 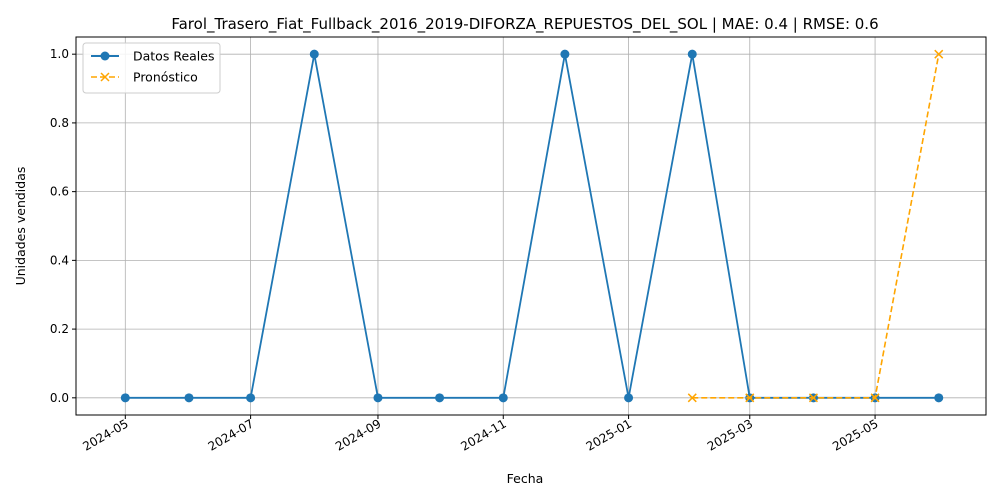 What do you see at coordinates (20, 226) in the screenshot?
I see `y-axis-label: Unidades vendidas` at bounding box center [20, 226].